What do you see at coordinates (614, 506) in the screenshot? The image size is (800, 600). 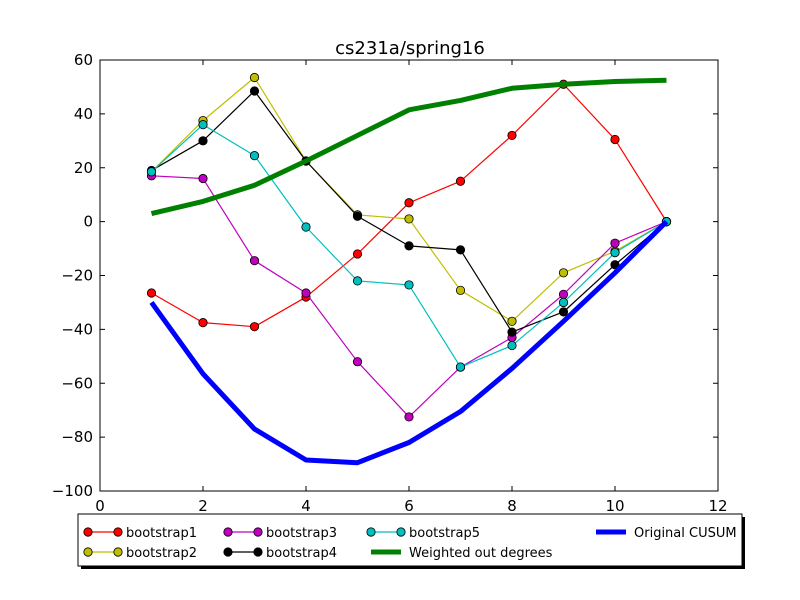 I see `x-tick-label: 10` at bounding box center [614, 506].